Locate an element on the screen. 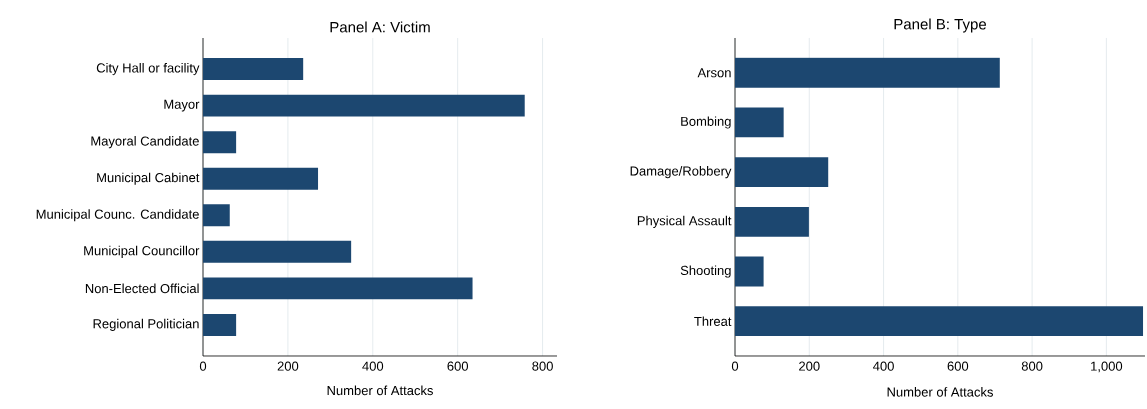  y-tick-label: Damage/Robbery is located at coordinates (681, 172).